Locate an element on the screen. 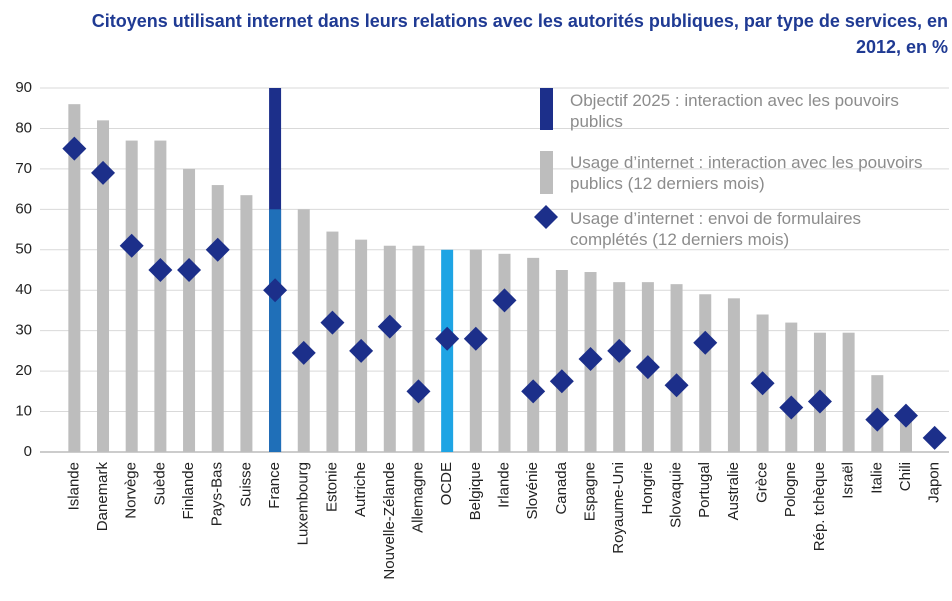 The image size is (952, 601). x-tick-label: Autriche is located at coordinates (360, 489).